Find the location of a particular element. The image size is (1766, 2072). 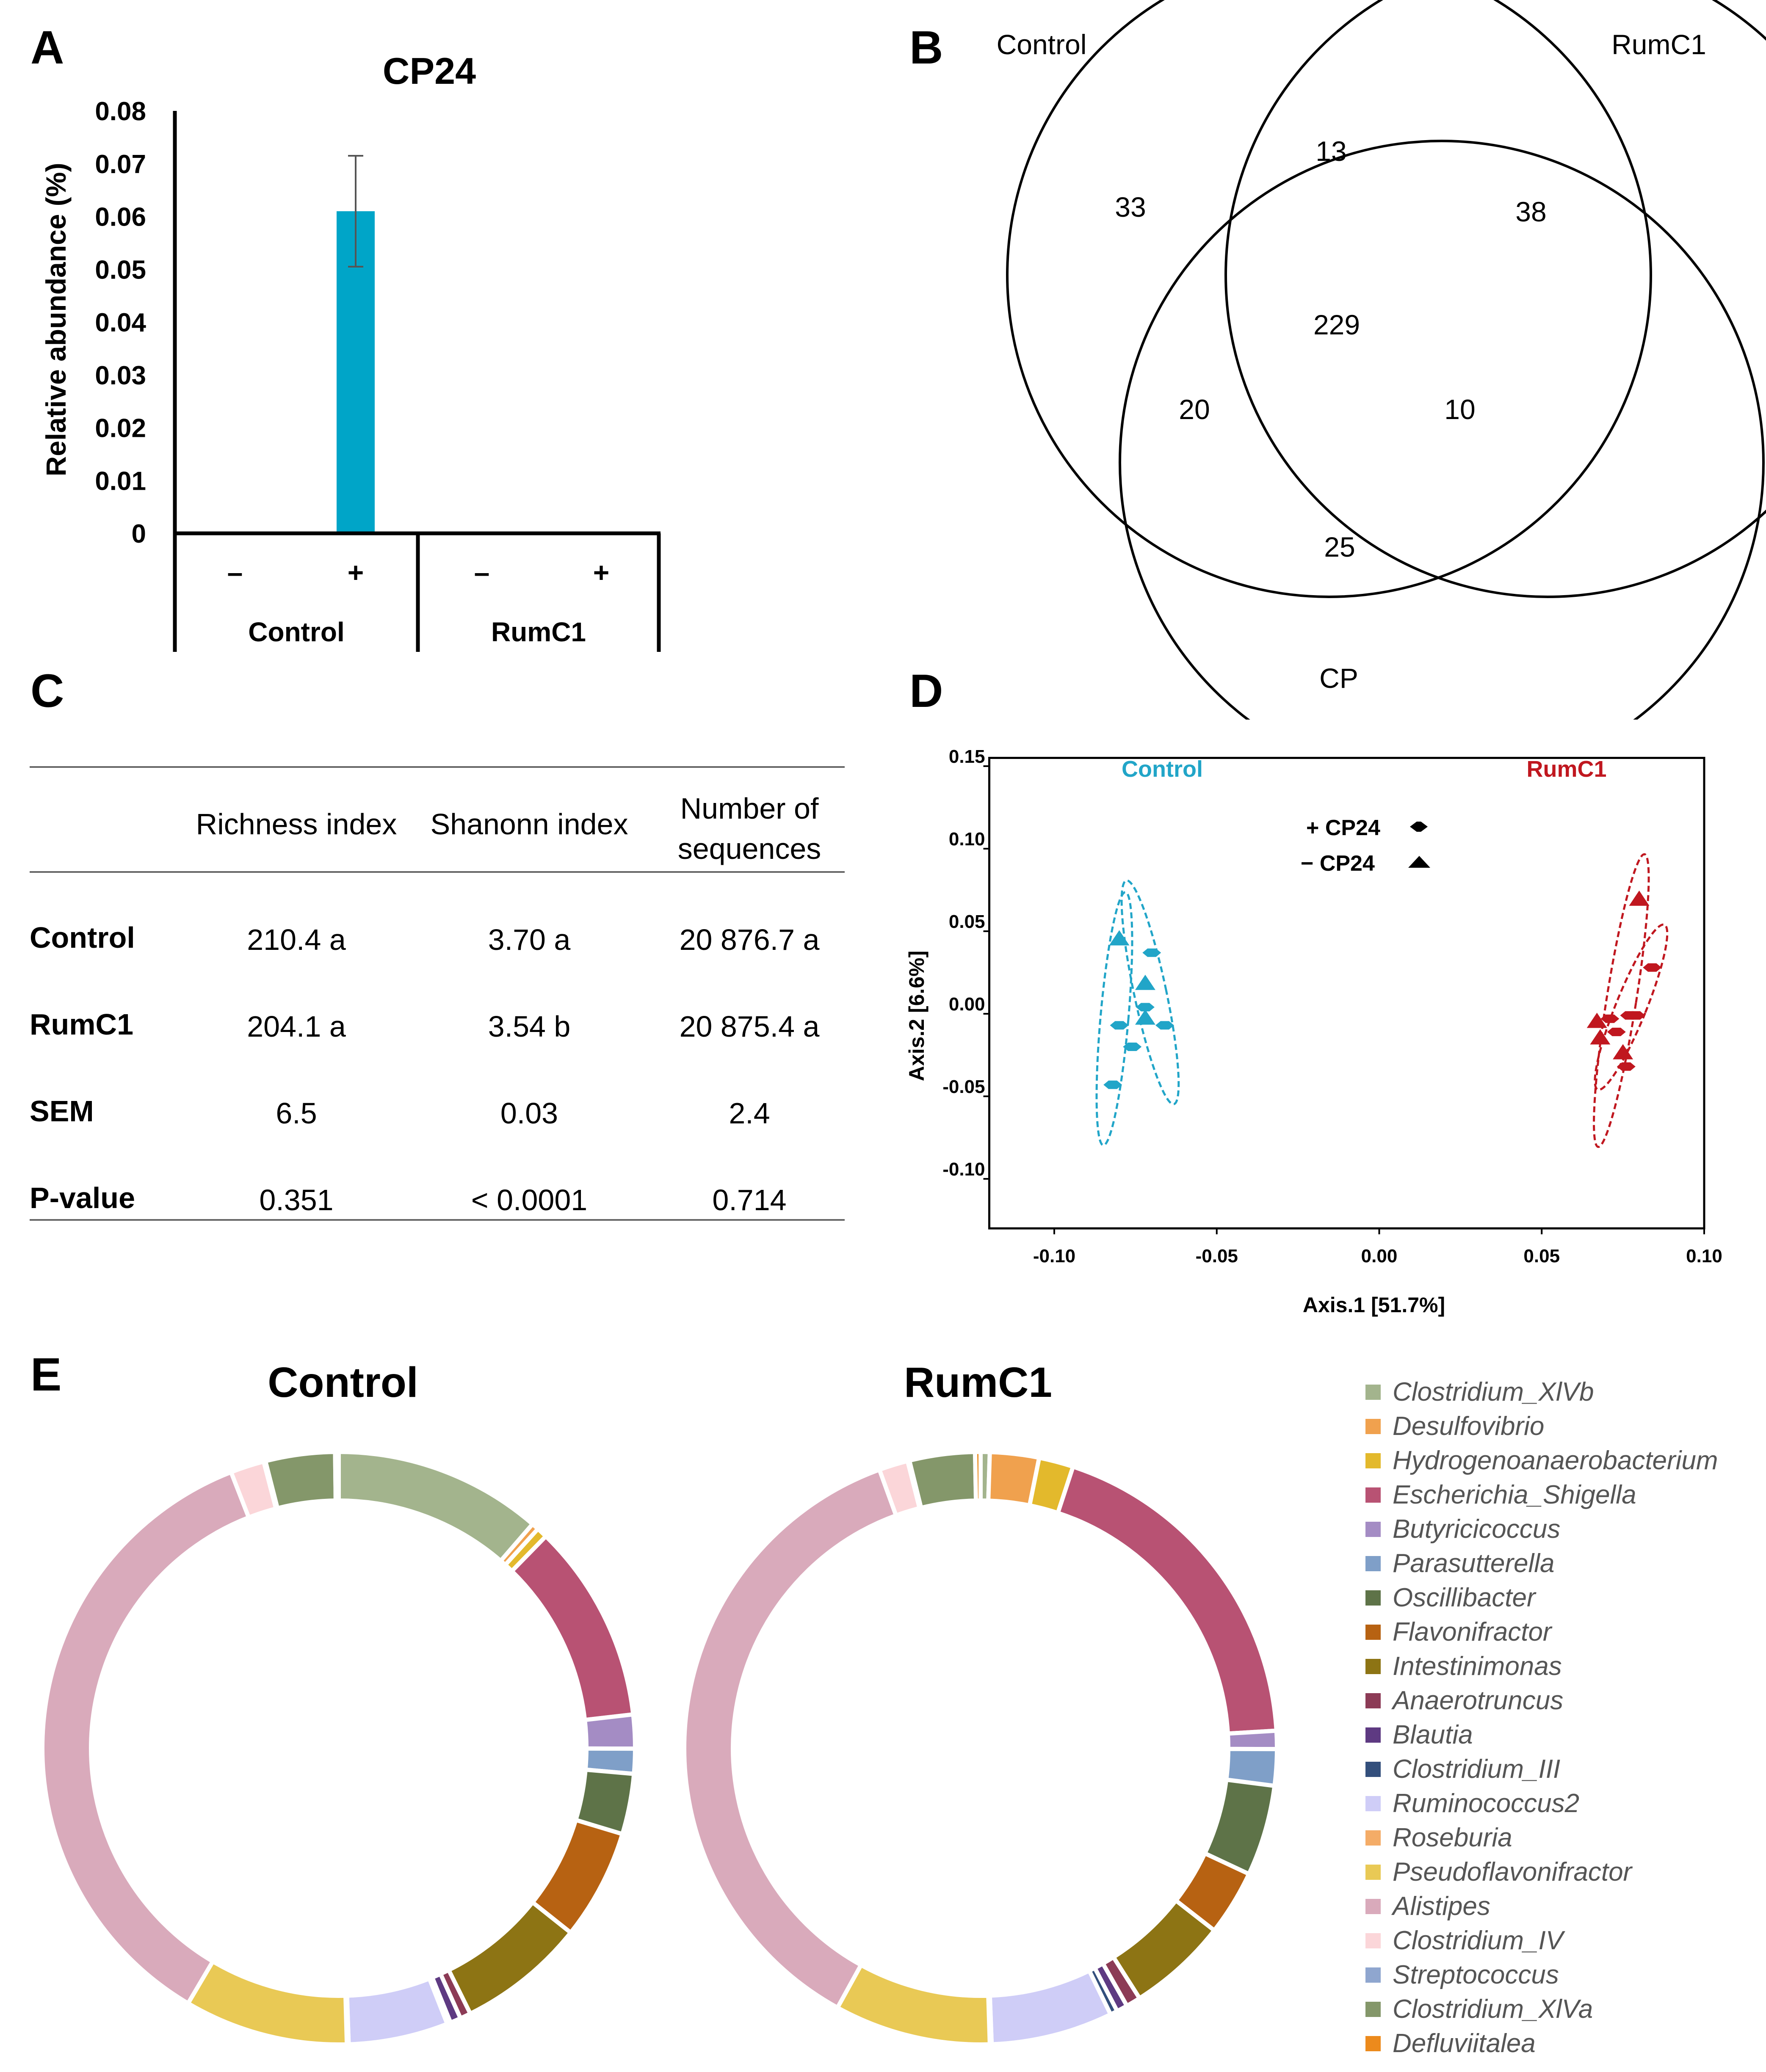

legend-diamond-marker is located at coordinates (1419, 827).